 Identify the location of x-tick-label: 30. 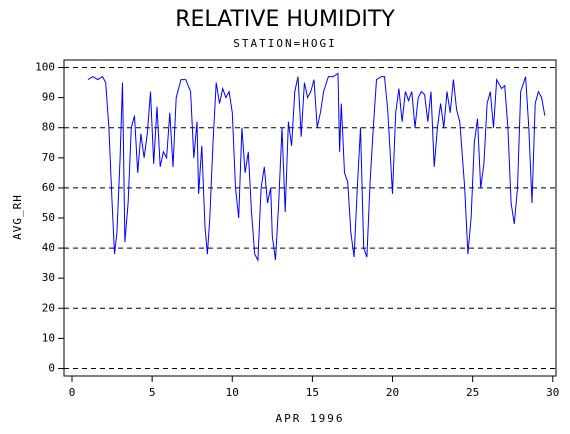
(552, 392).